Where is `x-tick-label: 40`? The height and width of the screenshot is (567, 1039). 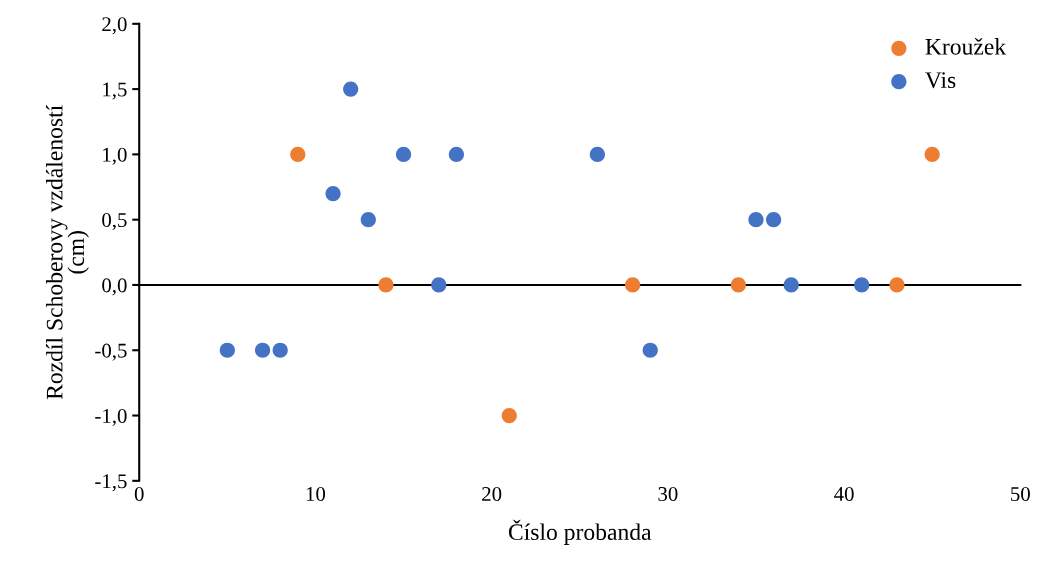
x-tick-label: 40 is located at coordinates (844, 494).